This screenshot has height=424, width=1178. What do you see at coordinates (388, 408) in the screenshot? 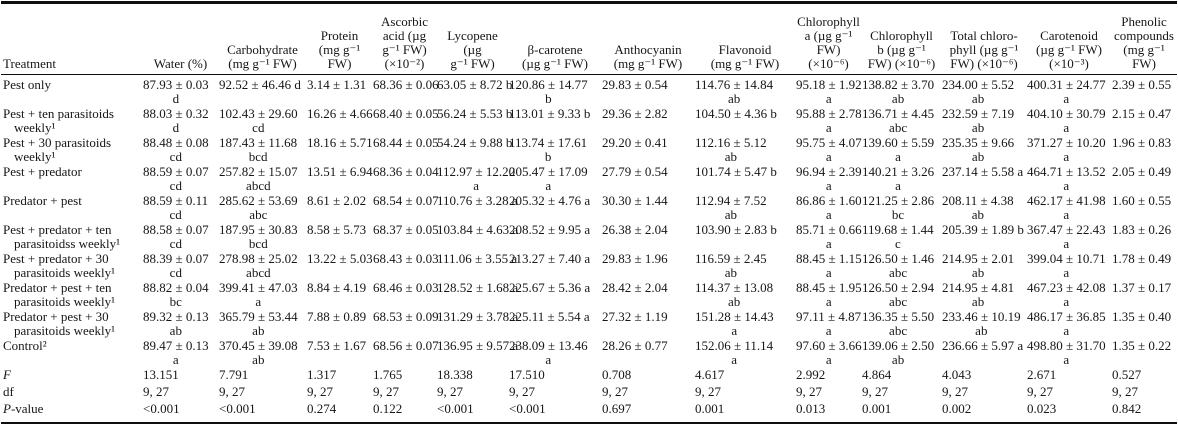
I see `cell-value: 0.122` at bounding box center [388, 408].